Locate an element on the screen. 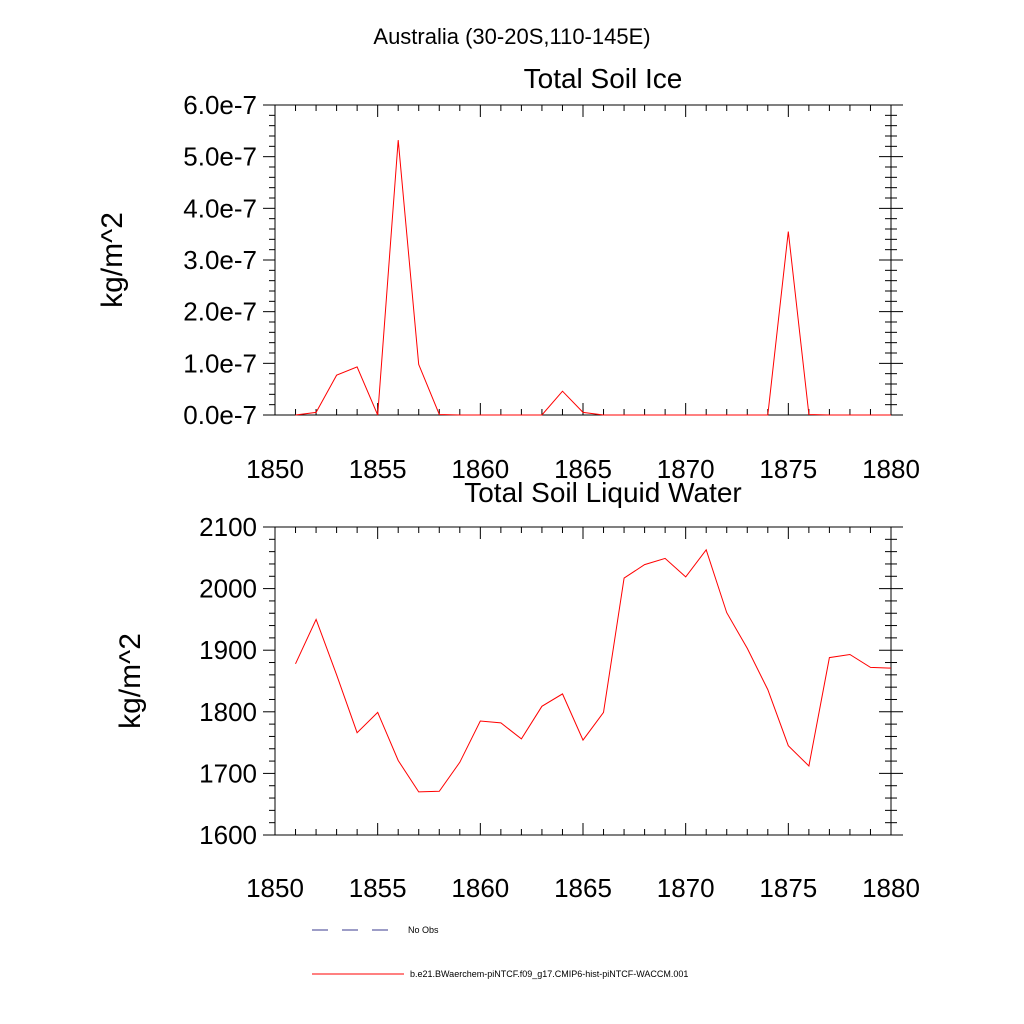  y-tick-label: 1.0e-7 is located at coordinates (220, 363).